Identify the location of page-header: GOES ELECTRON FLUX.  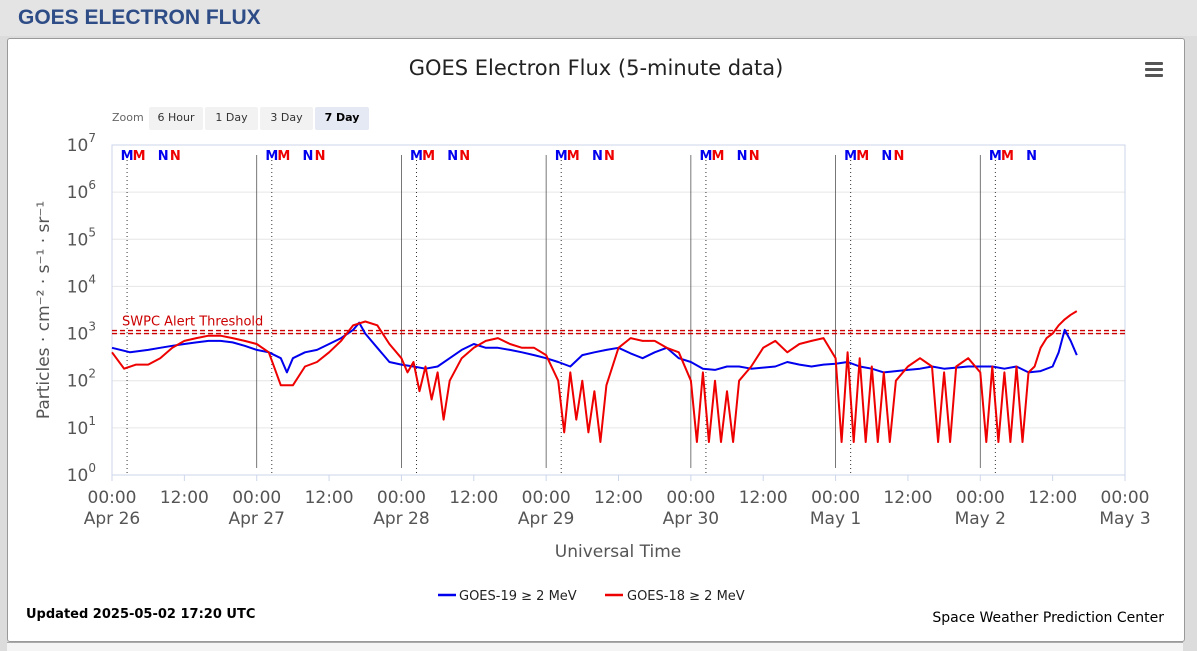
(598, 18).